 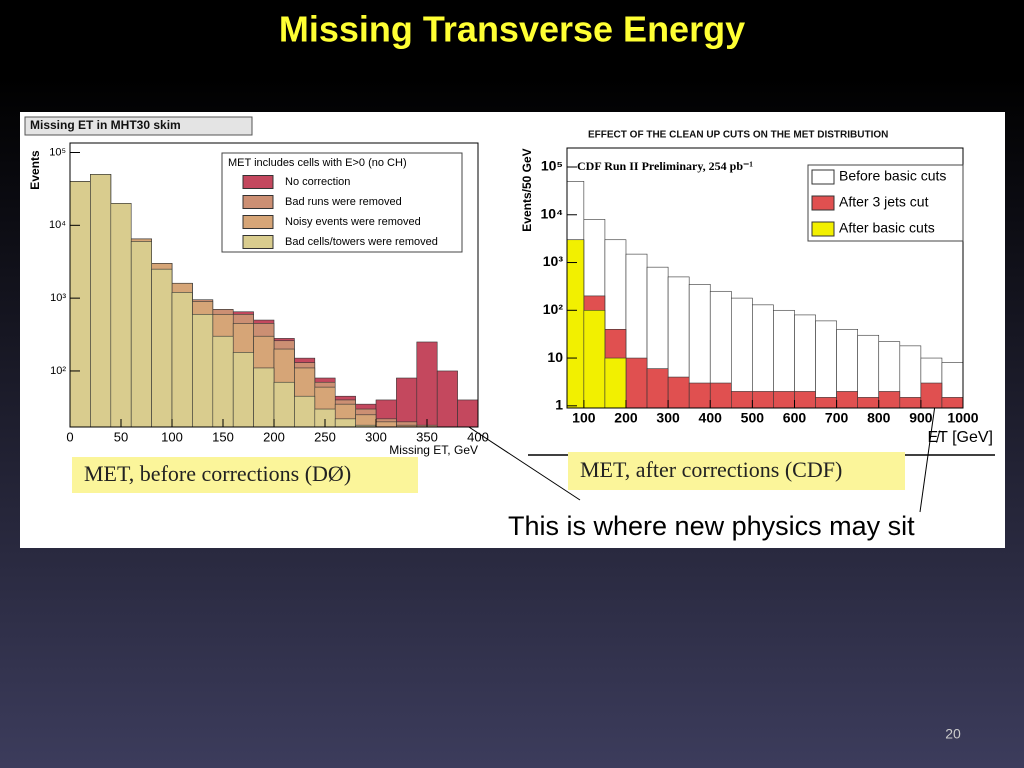 I want to click on caption: MET, after corrections (CDF), so click(x=711, y=469).